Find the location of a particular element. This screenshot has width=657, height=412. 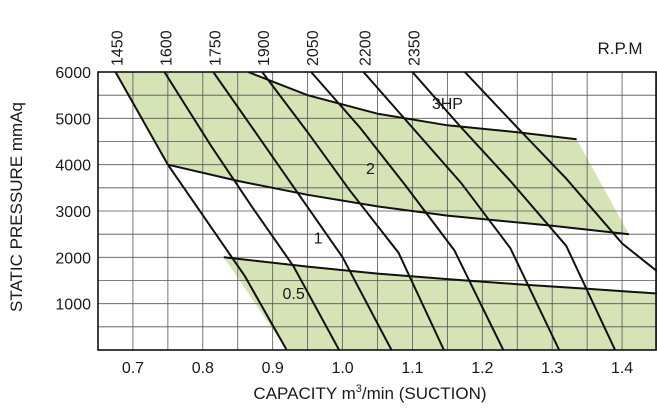

y-tick-label: 6000 is located at coordinates (73, 73).